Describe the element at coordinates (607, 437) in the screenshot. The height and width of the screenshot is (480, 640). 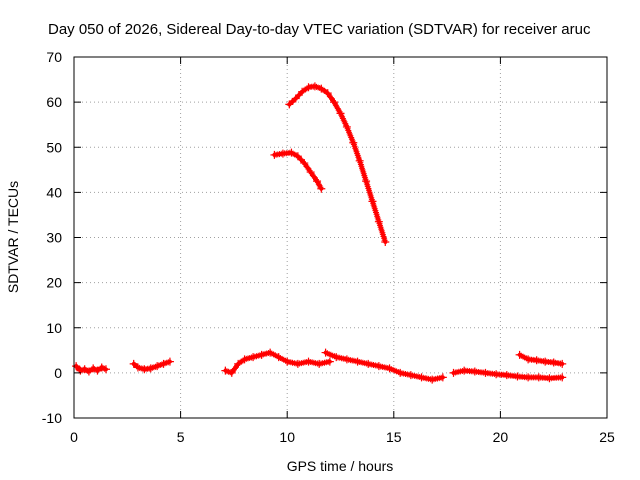
I see `x-tick-label: 25` at that location.